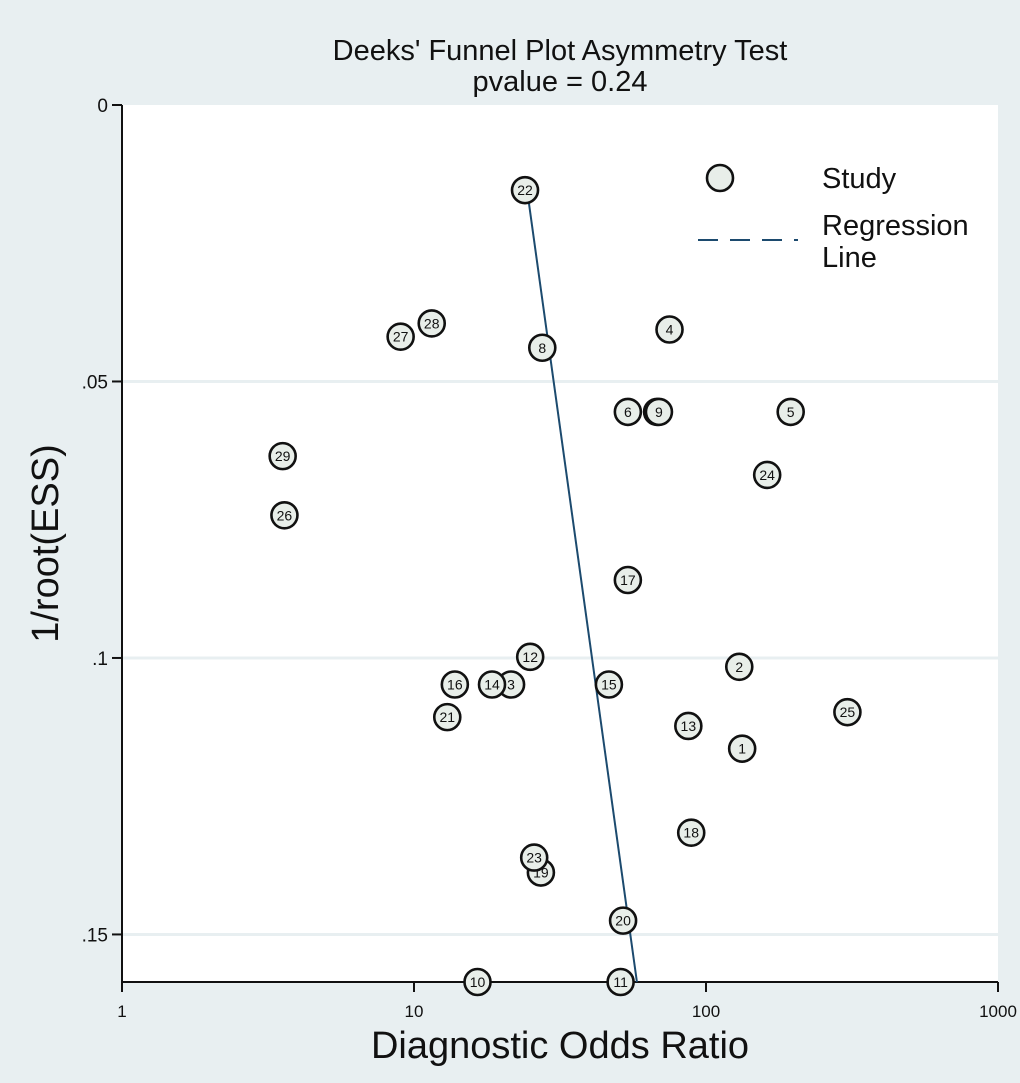 This screenshot has height=1083, width=1020. Describe the element at coordinates (560, 51) in the screenshot. I see `chart-title: Deeks' Funnel Plot Asymmetry Test` at that location.